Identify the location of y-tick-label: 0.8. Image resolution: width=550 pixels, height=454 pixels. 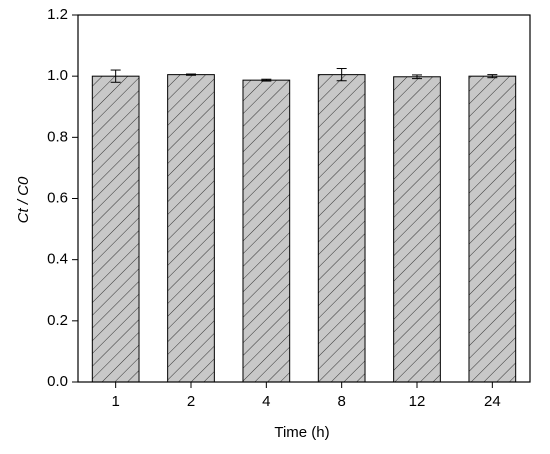
(57, 136).